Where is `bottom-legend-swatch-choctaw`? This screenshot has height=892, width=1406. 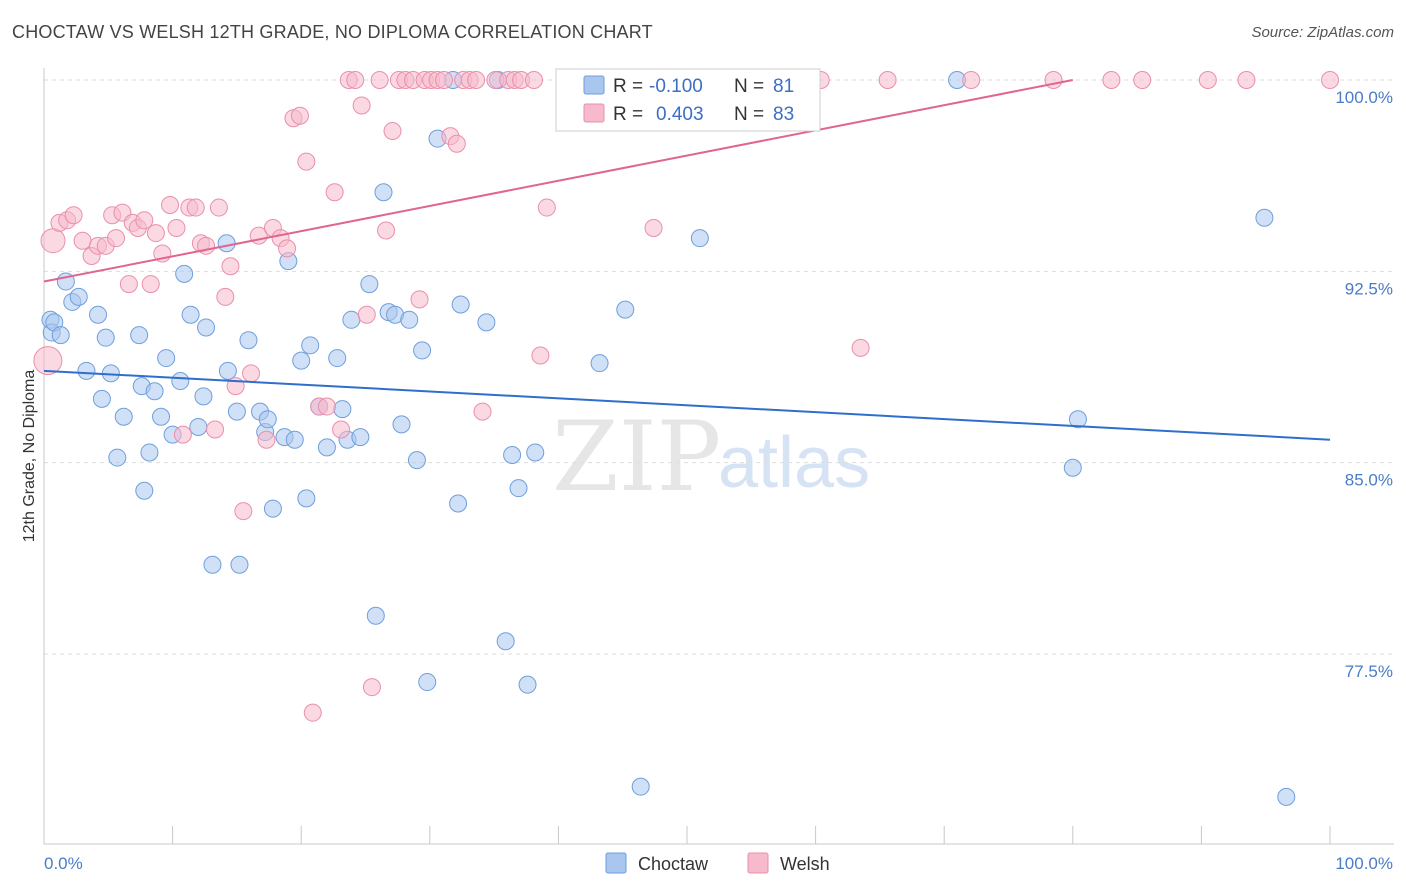
bottom-legend-swatch-choctaw is located at coordinates (616, 863).